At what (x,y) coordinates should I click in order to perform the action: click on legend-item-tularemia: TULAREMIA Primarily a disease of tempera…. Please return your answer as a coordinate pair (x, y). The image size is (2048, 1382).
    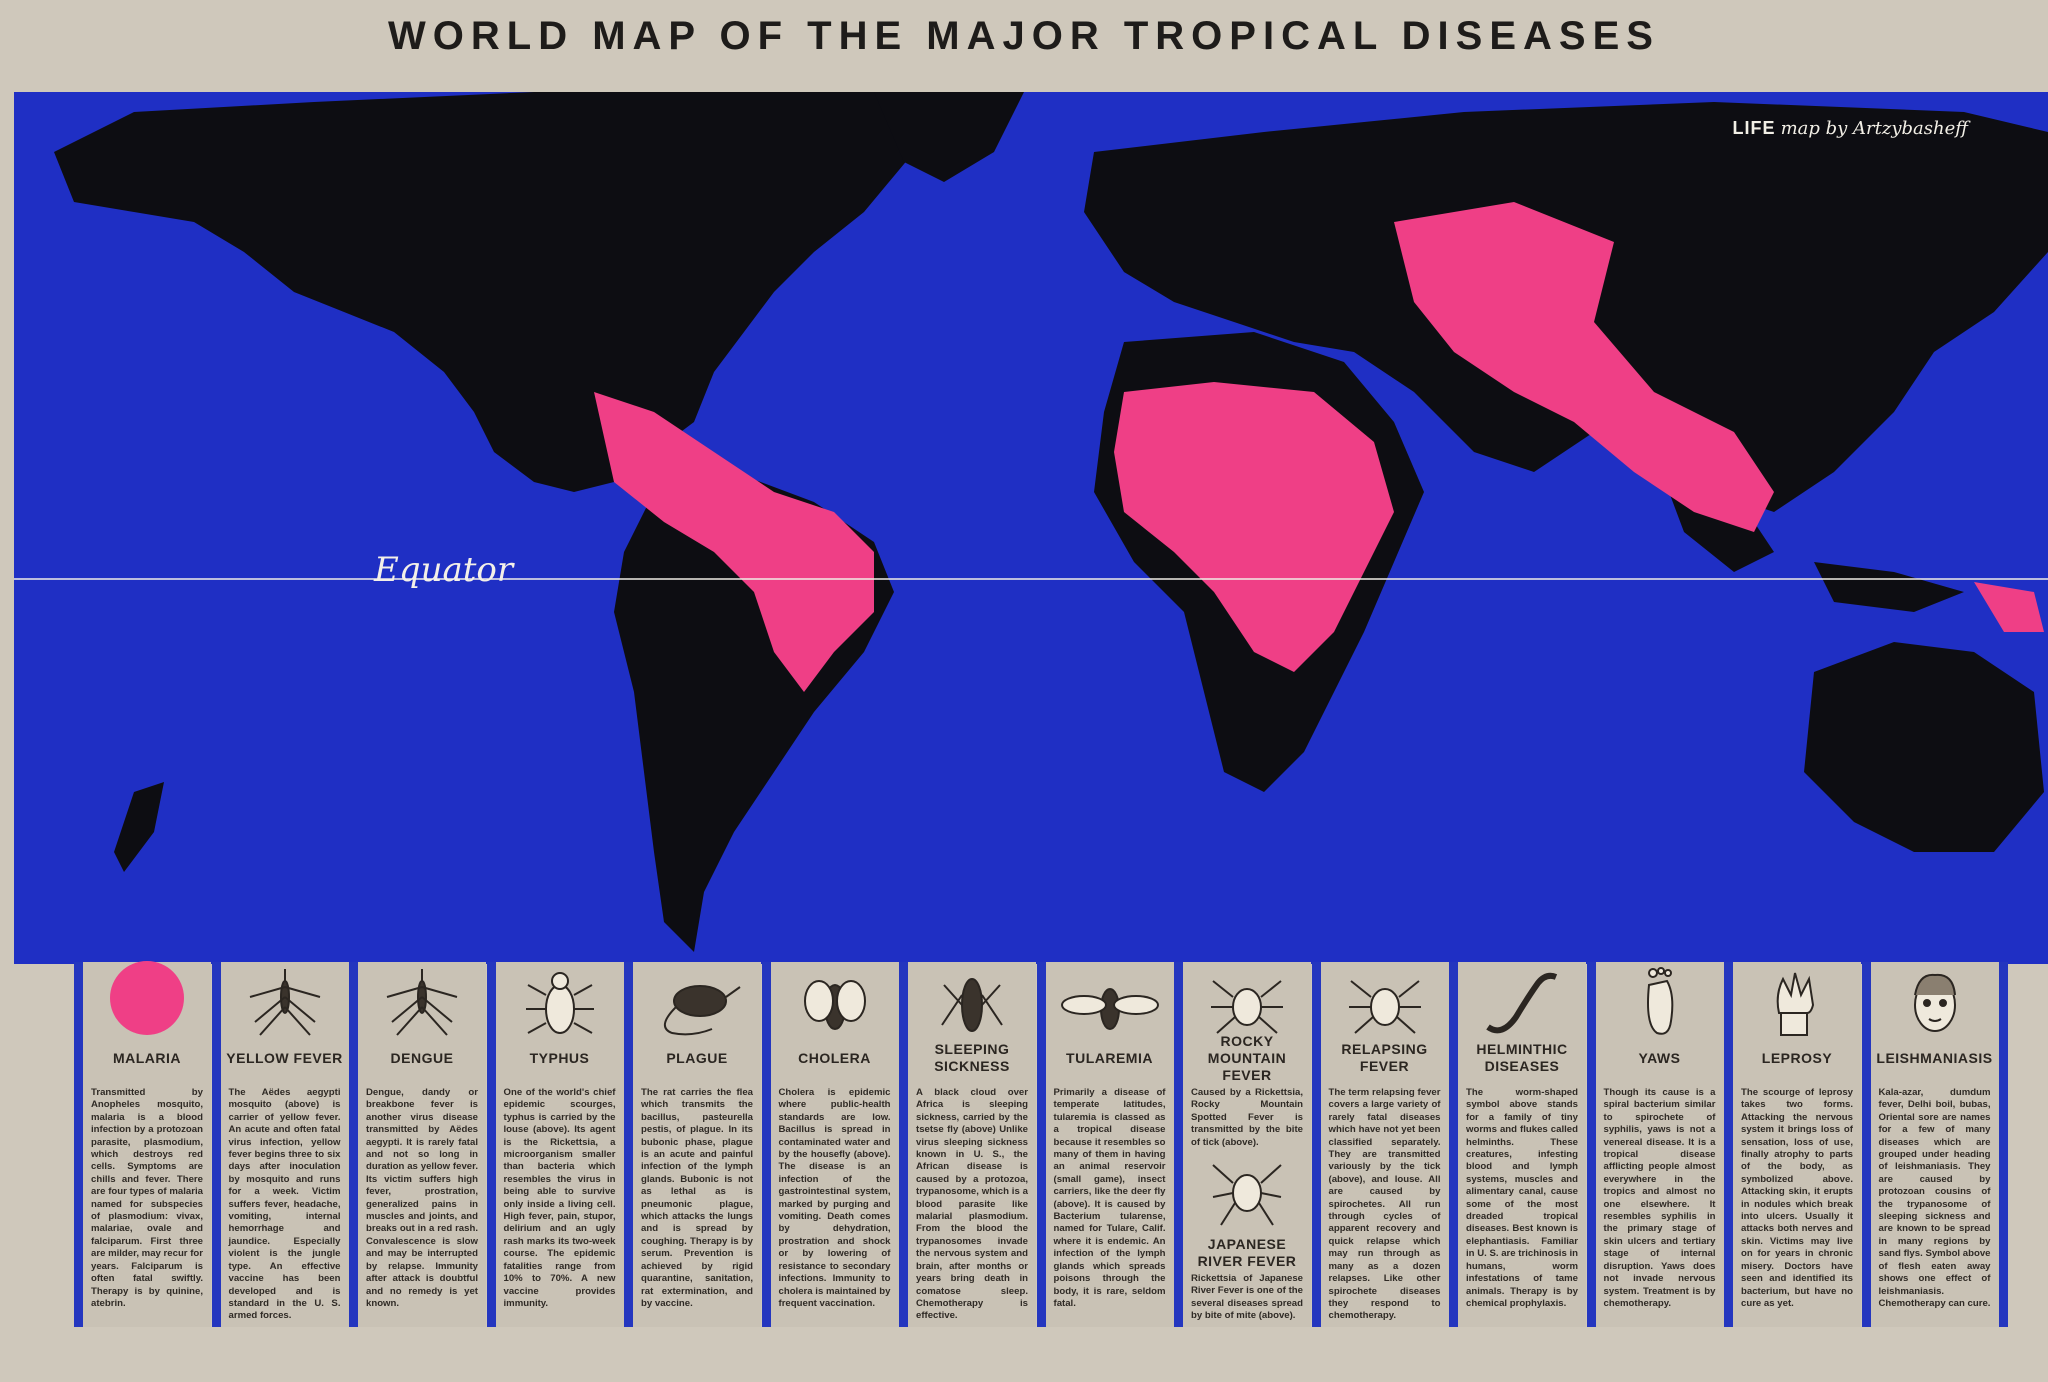
    Looking at the image, I should click on (1105, 1144).